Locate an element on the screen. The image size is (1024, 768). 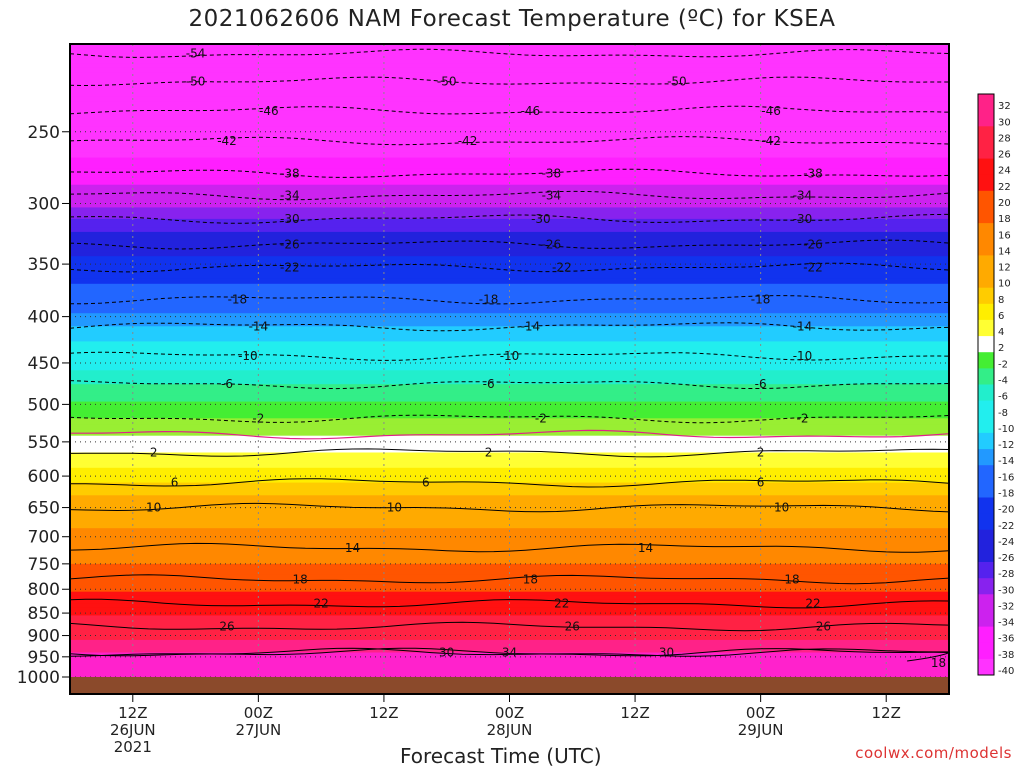
contour-label: 18 is located at coordinates (300, 579).